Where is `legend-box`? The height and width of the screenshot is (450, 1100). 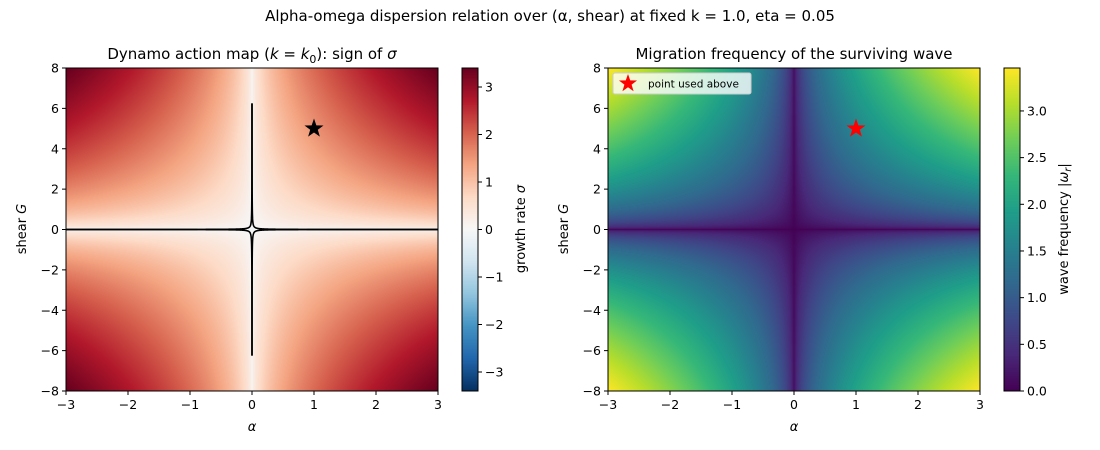
legend-box is located at coordinates (682, 83).